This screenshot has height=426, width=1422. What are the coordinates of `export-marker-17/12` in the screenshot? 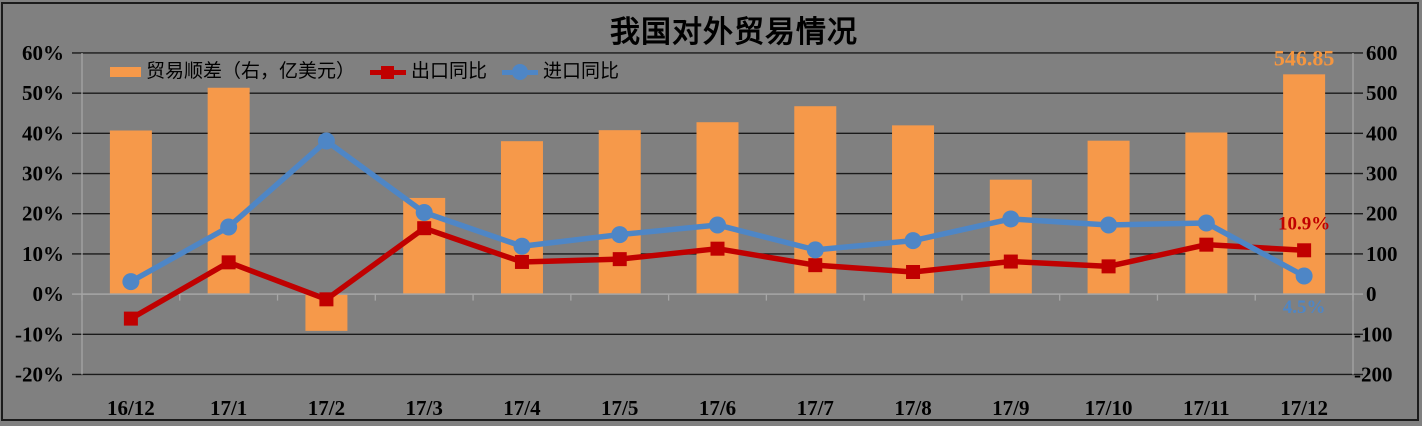 It's located at (1304, 250).